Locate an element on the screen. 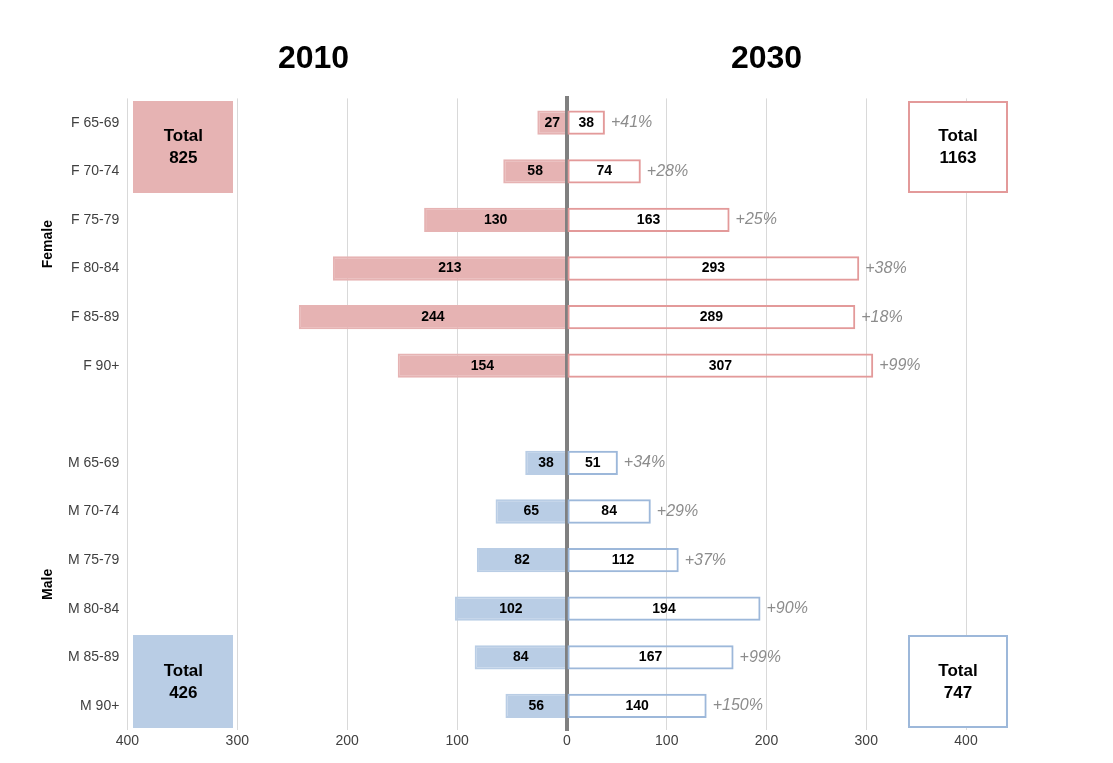 This screenshot has width=1113, height=763. y-tick-label: M 70-74 is located at coordinates (94, 510).